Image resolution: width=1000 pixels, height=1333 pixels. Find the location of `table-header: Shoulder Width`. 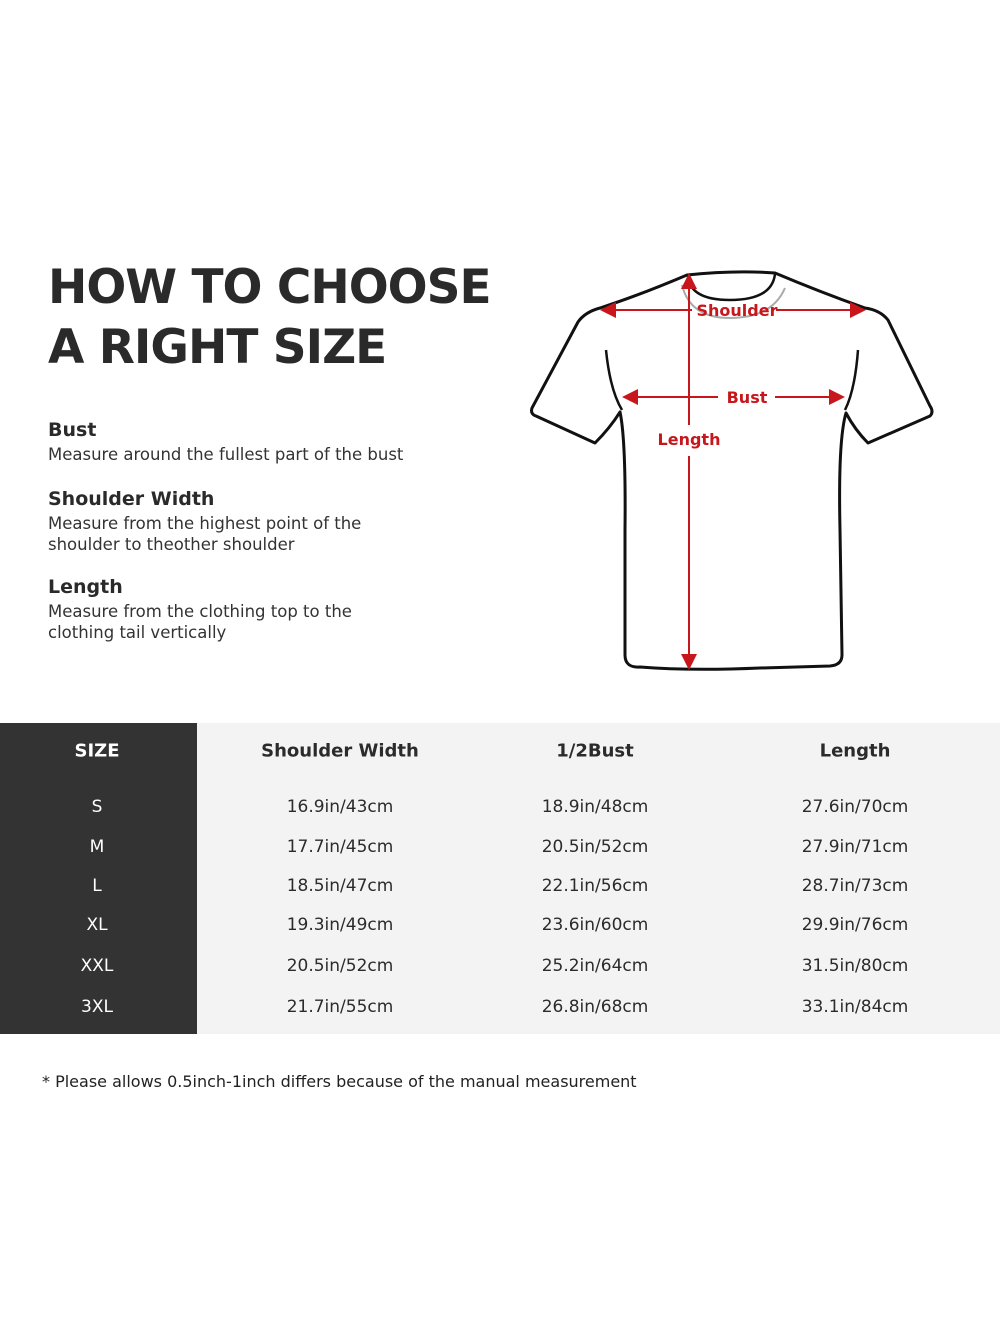

table-header: Shoulder Width is located at coordinates (340, 751).